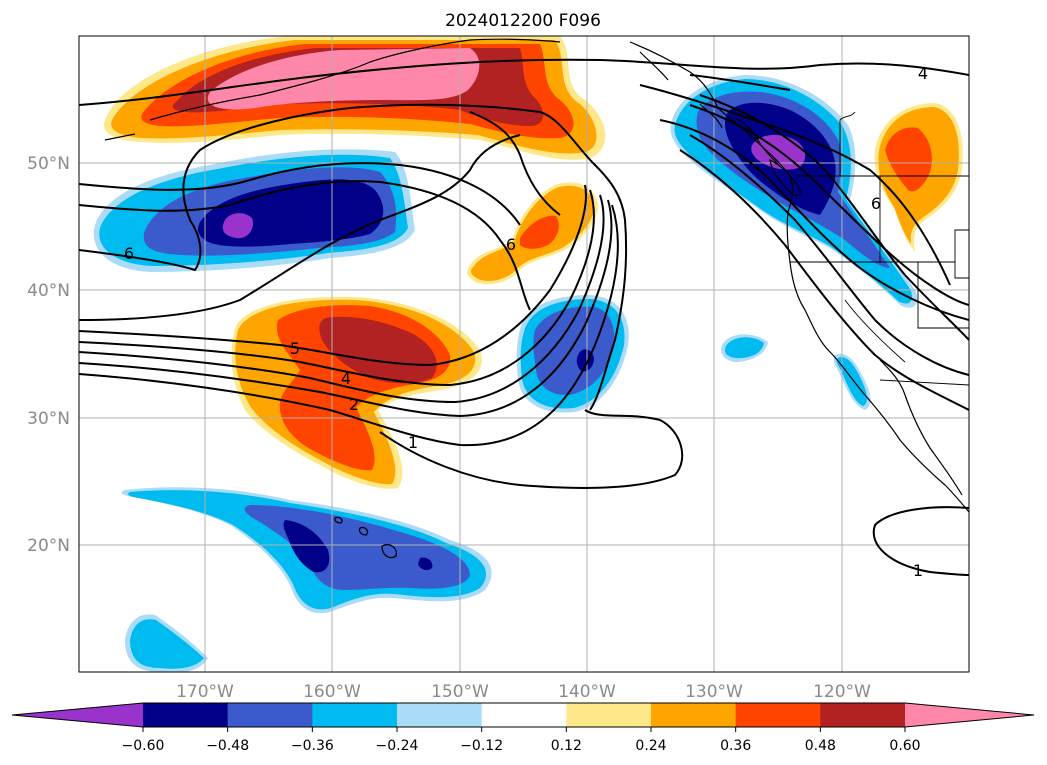  What do you see at coordinates (587, 692) in the screenshot?
I see `lon-label: 140°W` at bounding box center [587, 692].